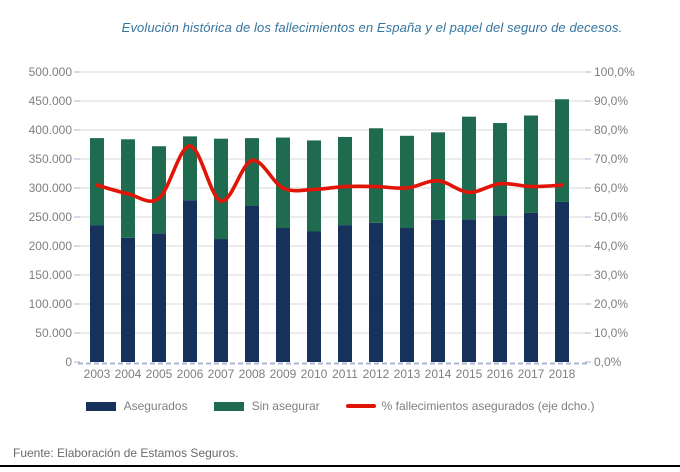 This screenshot has width=680, height=472. What do you see at coordinates (500, 169) in the screenshot?
I see `bar-sin-asegurar-2016` at bounding box center [500, 169].